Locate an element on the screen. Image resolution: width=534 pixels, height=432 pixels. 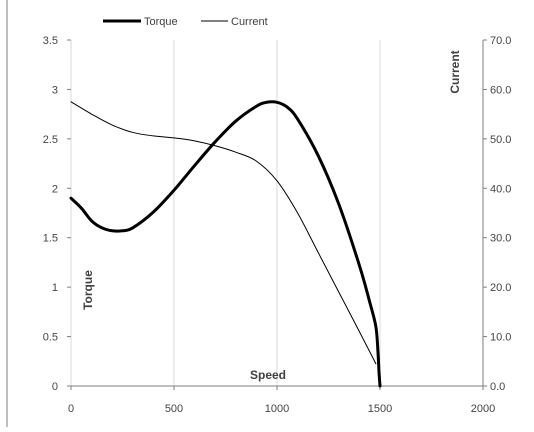
y-tick-label: 3.5 is located at coordinates (50, 41).